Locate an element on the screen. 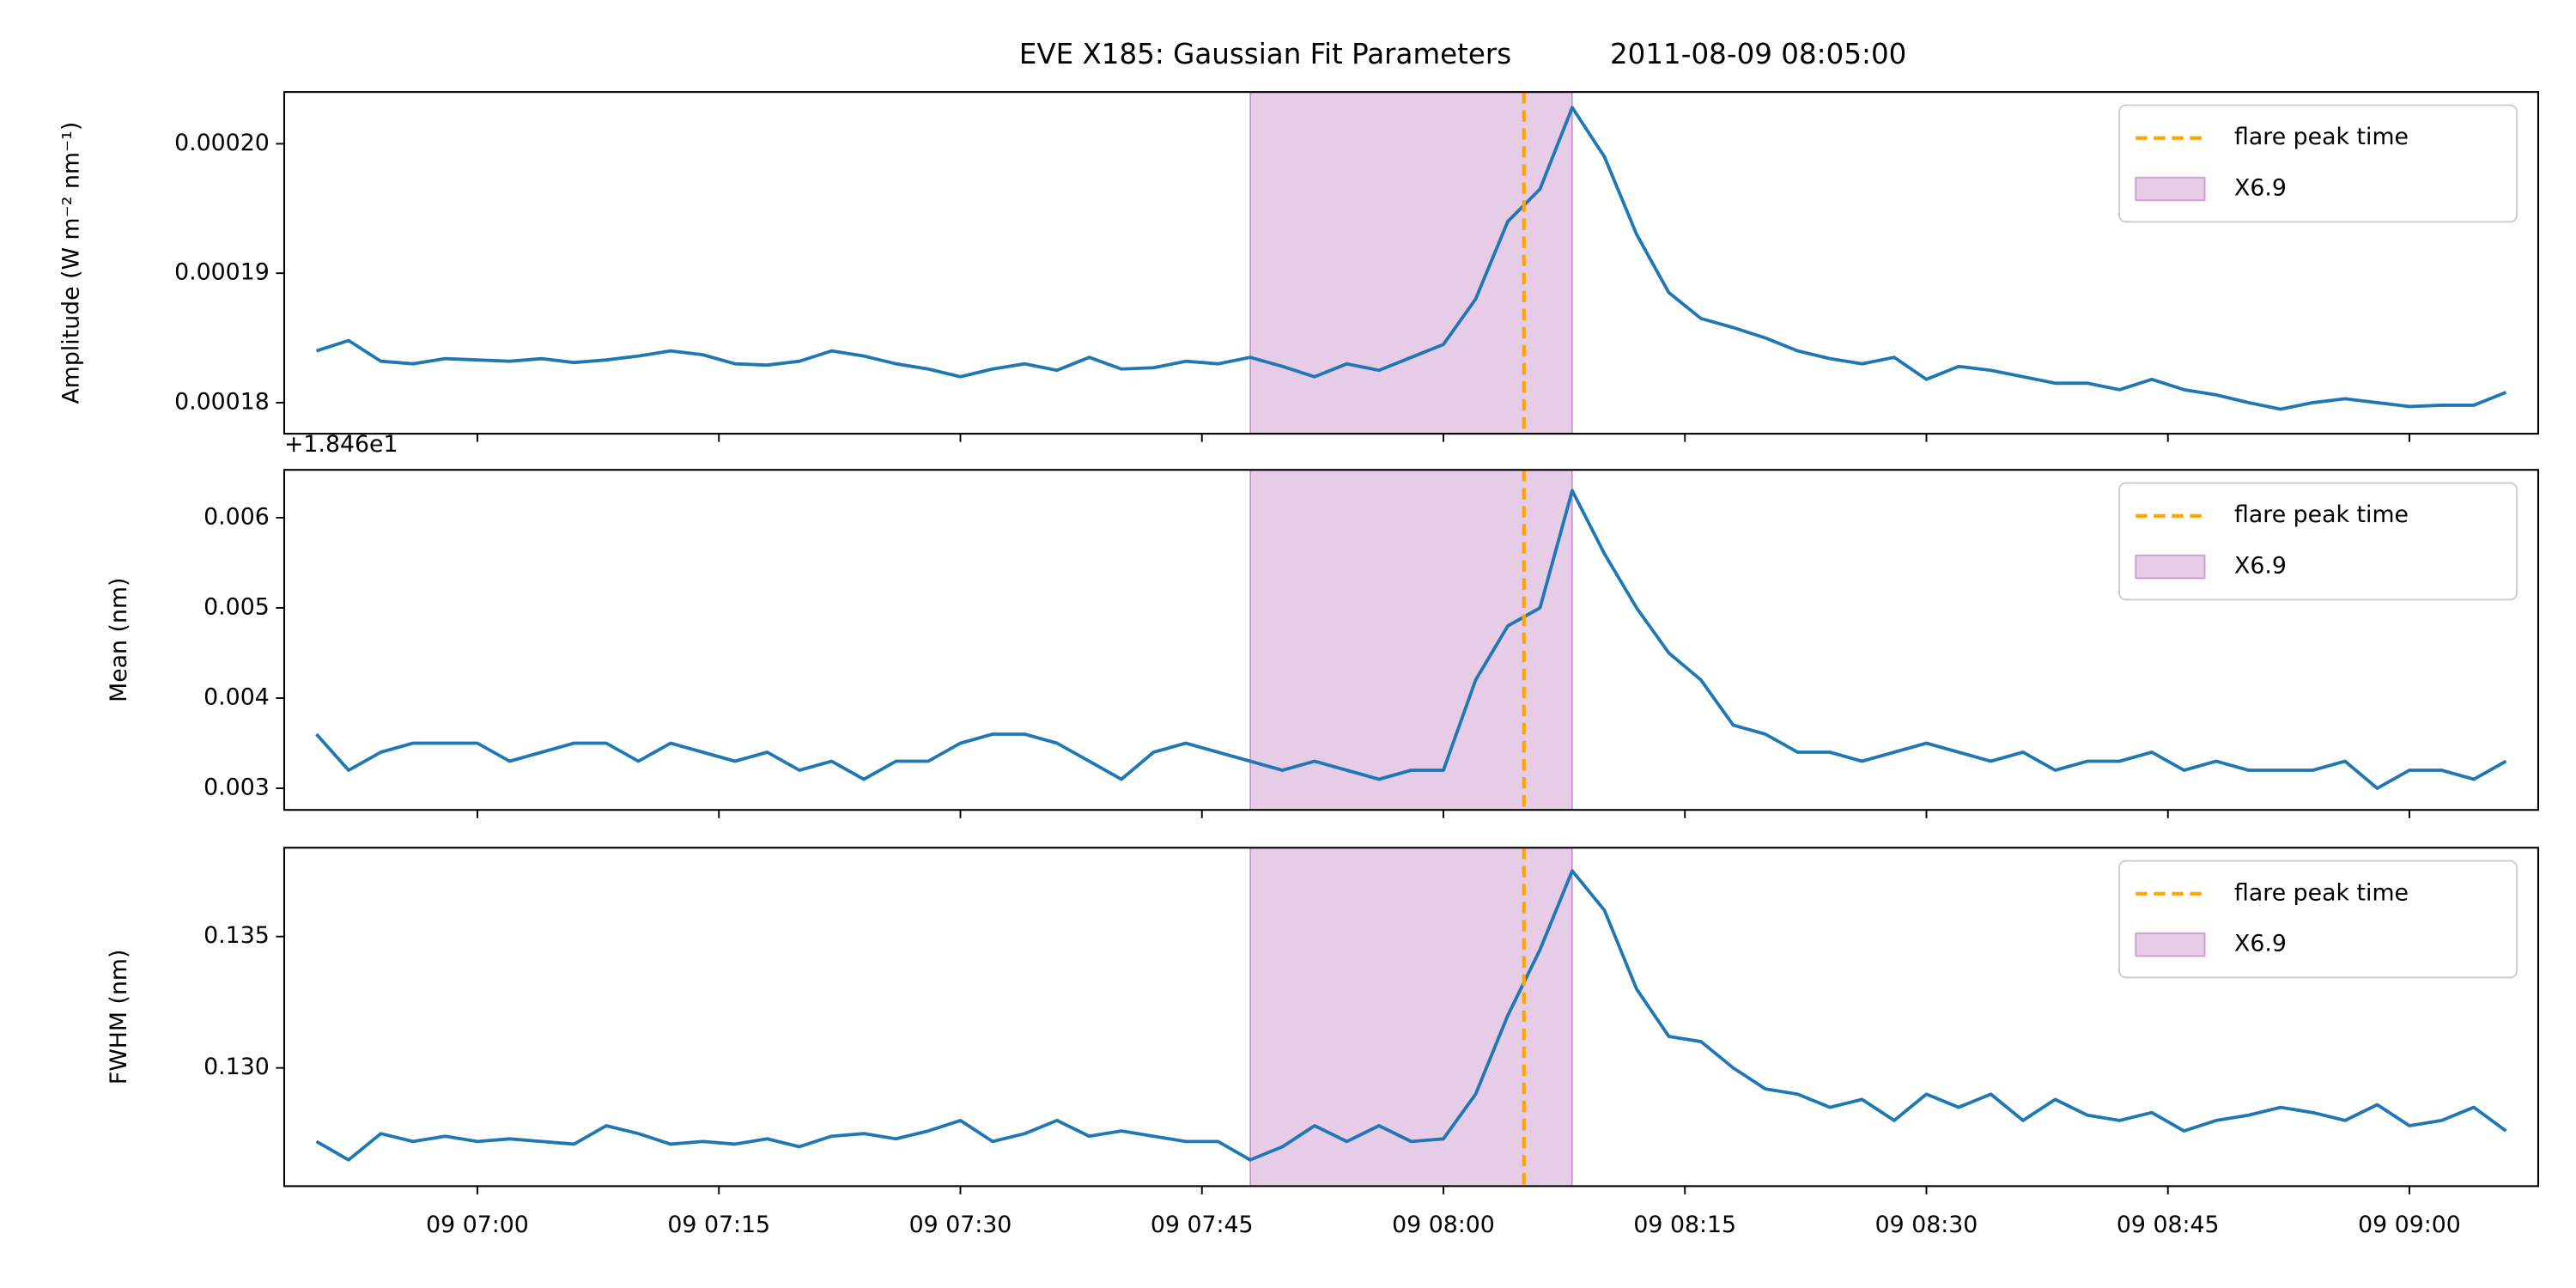 Image resolution: width=2576 pixels, height=1288 pixels. y-tick-label: 0.004 is located at coordinates (237, 696).